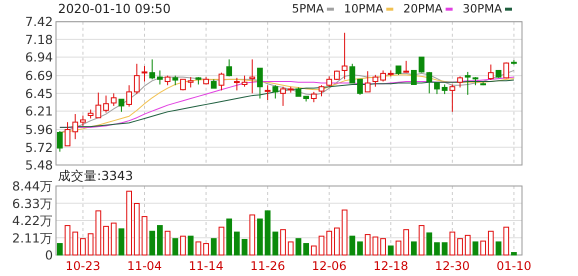  What do you see at coordinates (39, 165) in the screenshot?
I see `y-tick-label: 5.48` at bounding box center [39, 165].